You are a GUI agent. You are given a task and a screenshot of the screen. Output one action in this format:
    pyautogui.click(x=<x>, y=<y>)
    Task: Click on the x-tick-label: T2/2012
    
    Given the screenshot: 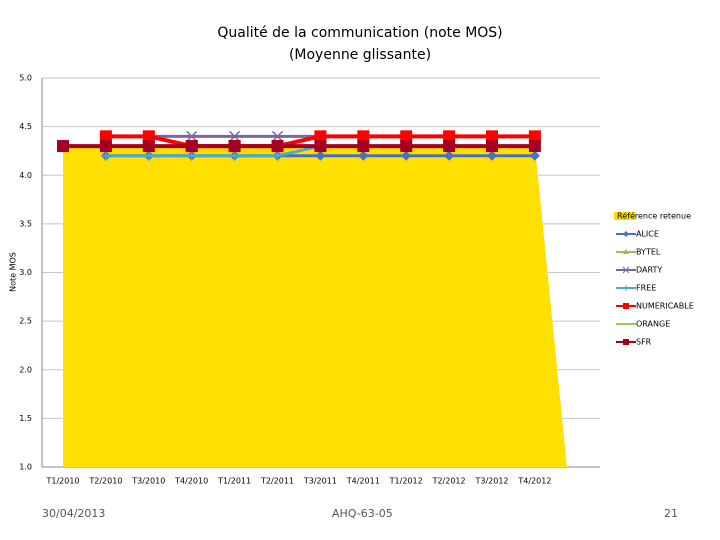 What is the action you would take?
    pyautogui.click(x=449, y=481)
    